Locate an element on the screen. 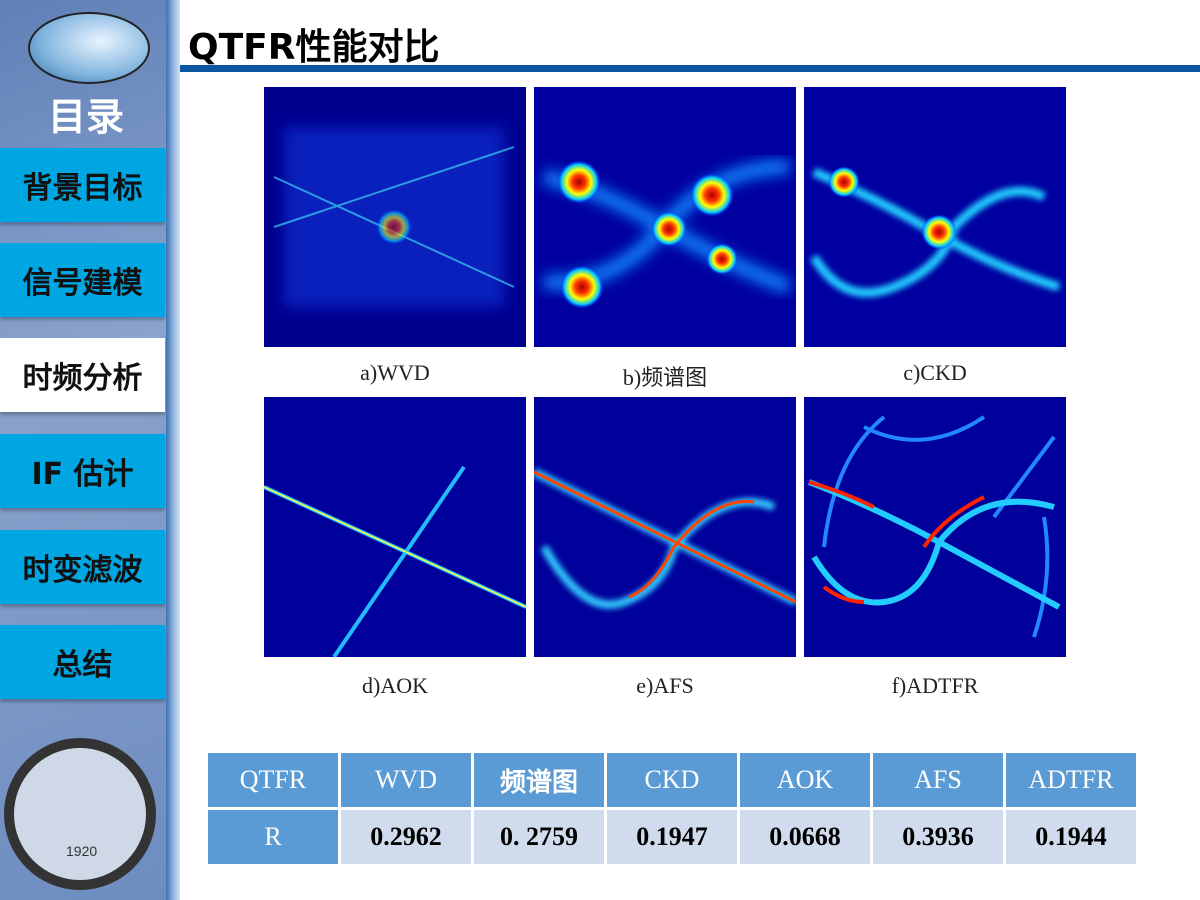 The image size is (1200, 900). header-cell: QTFR is located at coordinates (273, 780).